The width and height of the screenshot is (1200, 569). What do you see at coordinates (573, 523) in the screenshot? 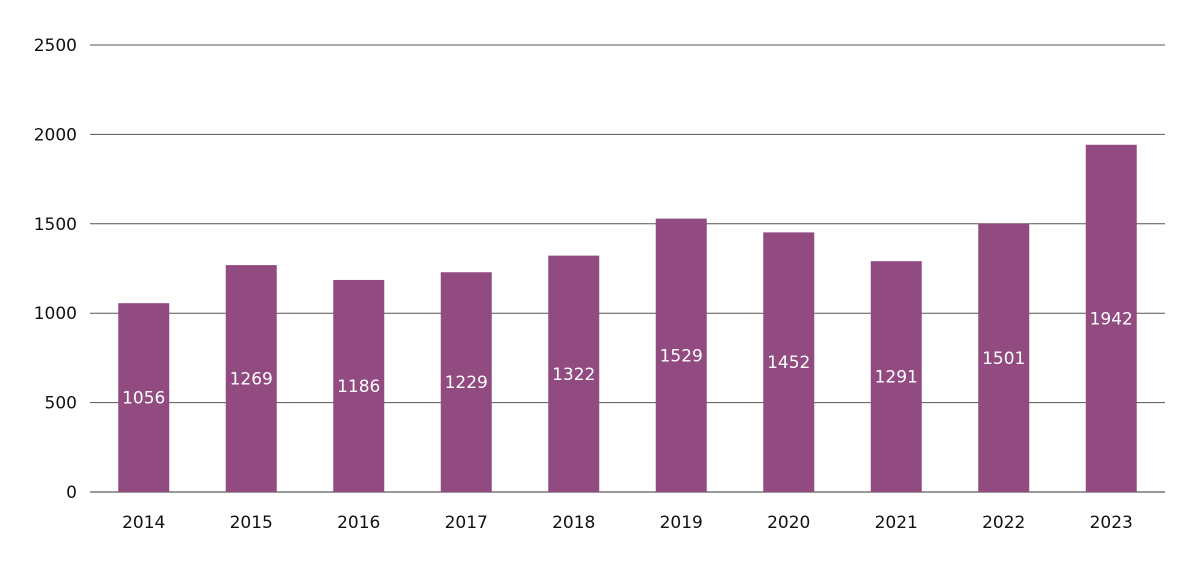
I see `x-tick-label: 2018` at bounding box center [573, 523].